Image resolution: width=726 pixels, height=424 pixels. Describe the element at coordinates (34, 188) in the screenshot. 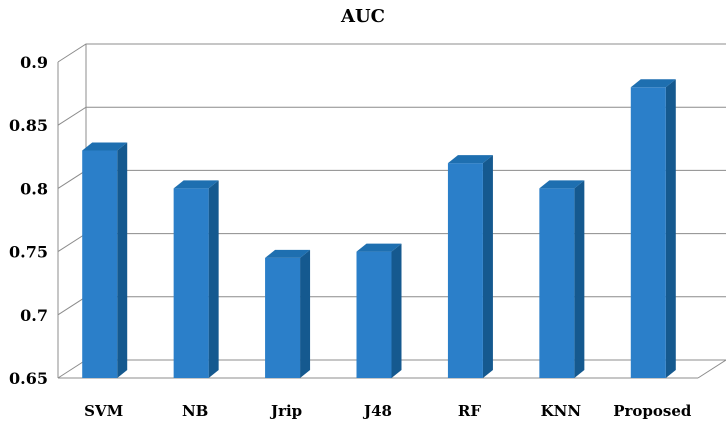

I see `y-tick-label: 0.8` at that location.